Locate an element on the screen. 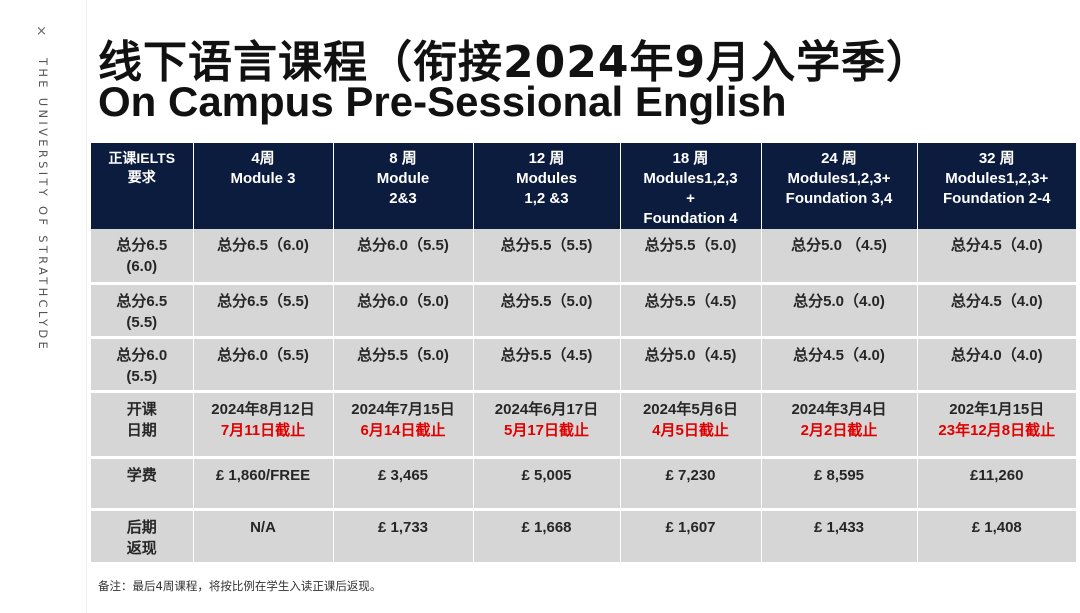 The width and height of the screenshot is (1080, 613). header-ielts-requirement: 正课IELTS 要求 is located at coordinates (142, 186).